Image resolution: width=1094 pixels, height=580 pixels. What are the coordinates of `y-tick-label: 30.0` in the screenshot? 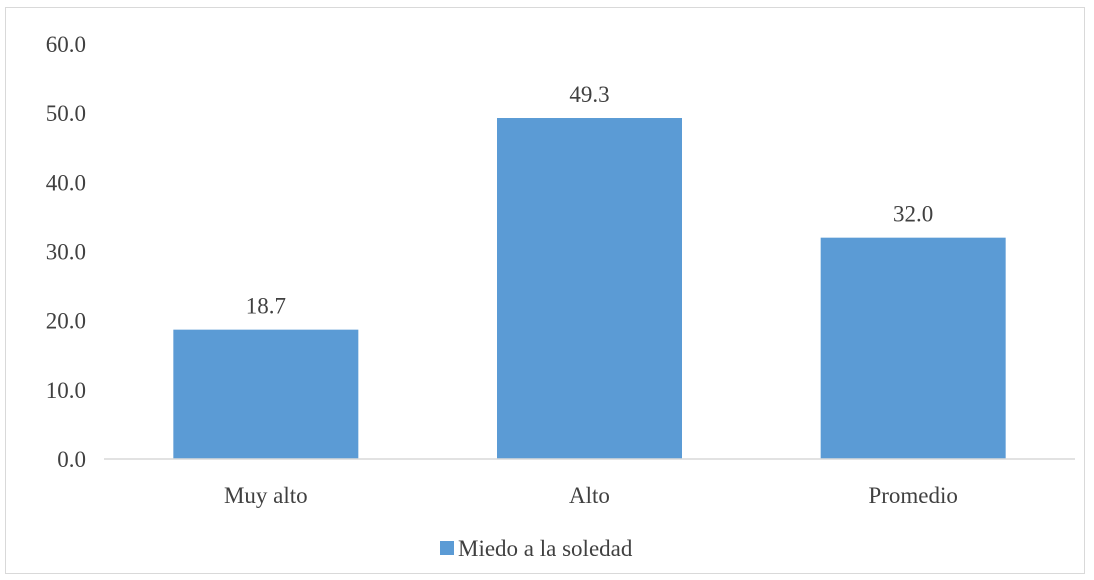 It's located at (66, 252).